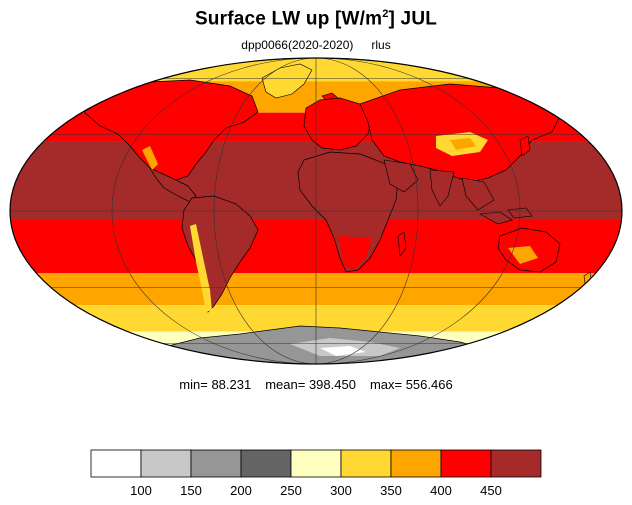  I want to click on title-text: Surface LW up [W/m, so click(288, 19).